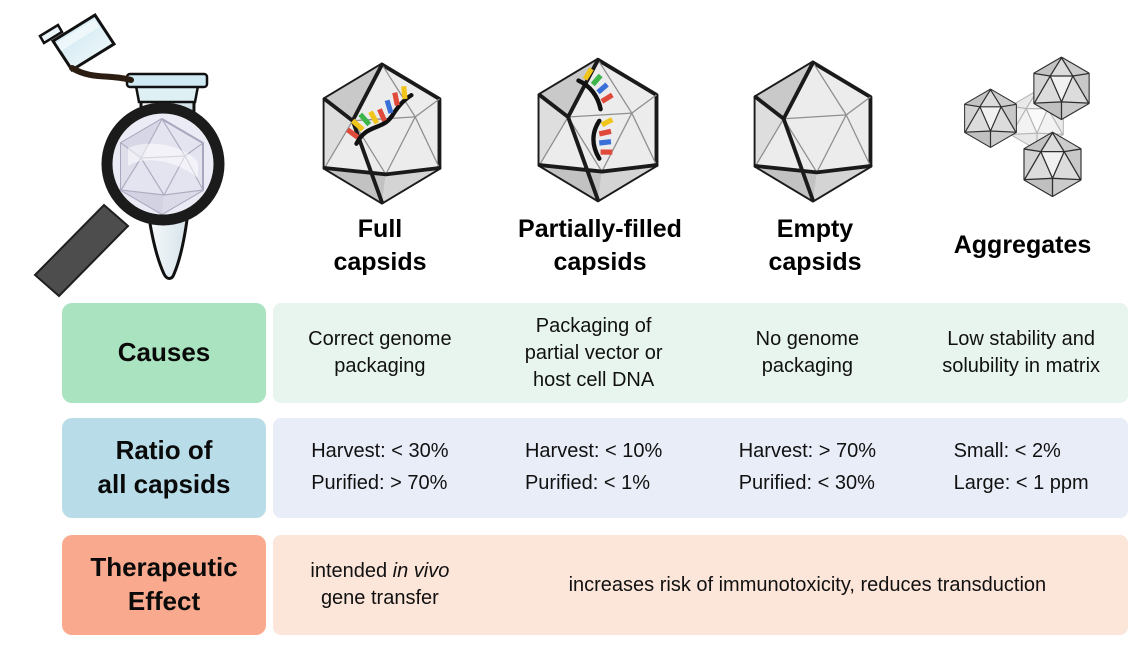  I want to click on empty-capsid-icon, so click(813, 131).